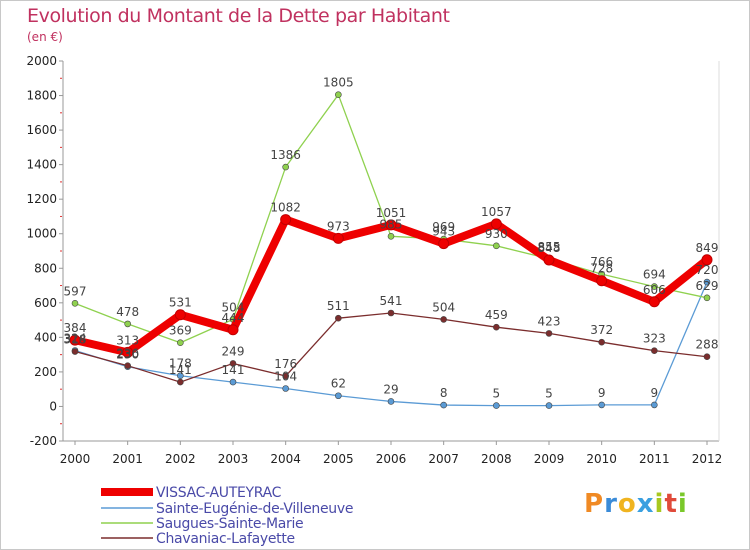 Image resolution: width=750 pixels, height=550 pixels. Describe the element at coordinates (45, 37) in the screenshot. I see `chart-unit-label: (en €)` at that location.